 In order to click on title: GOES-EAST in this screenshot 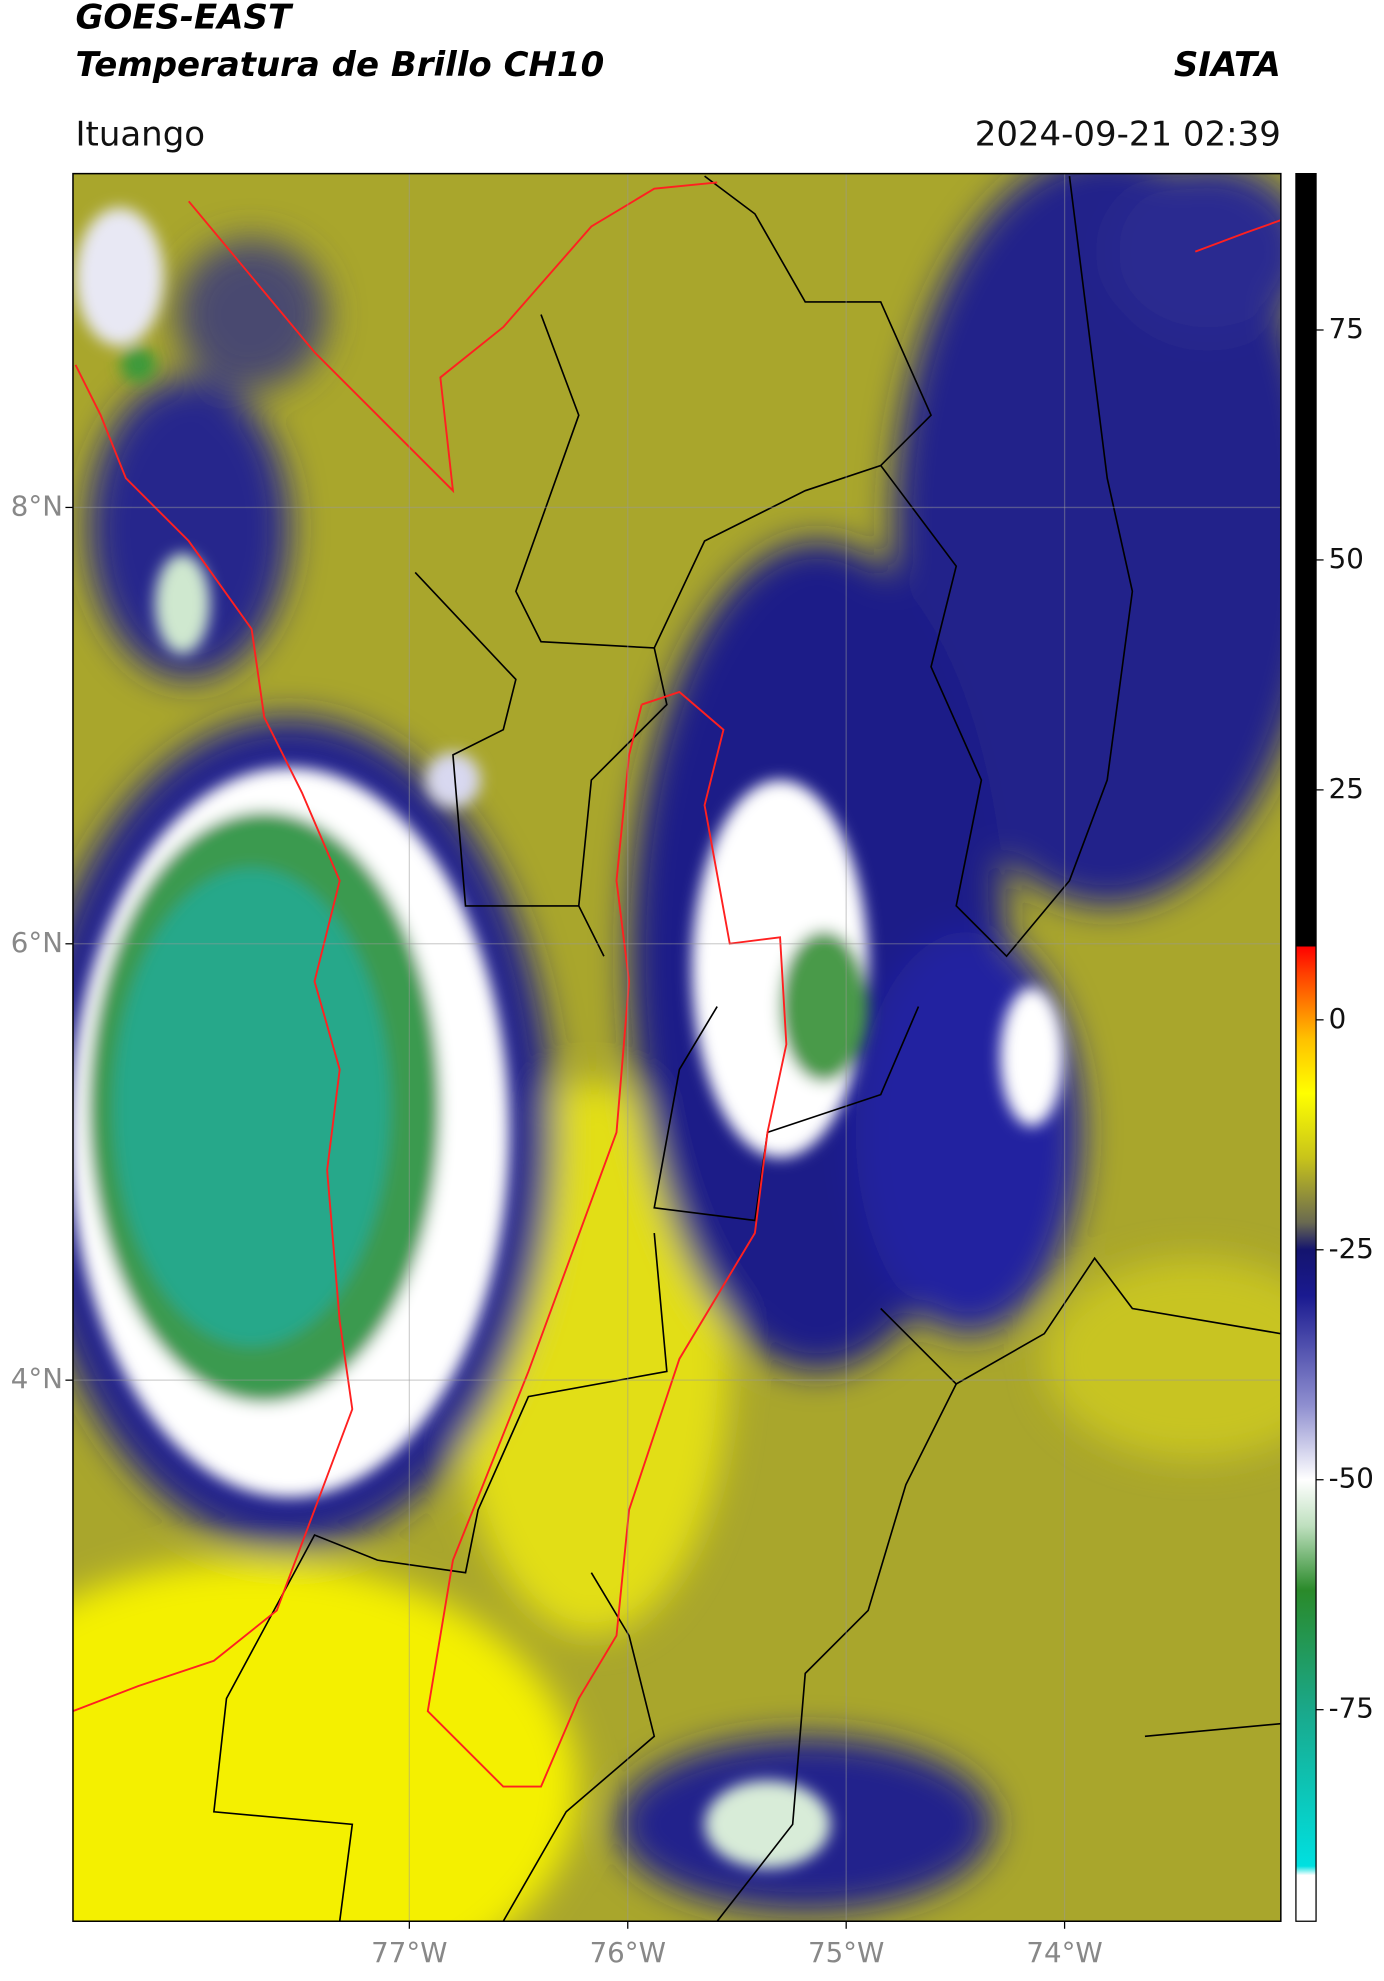, I will do `click(184, 18)`.